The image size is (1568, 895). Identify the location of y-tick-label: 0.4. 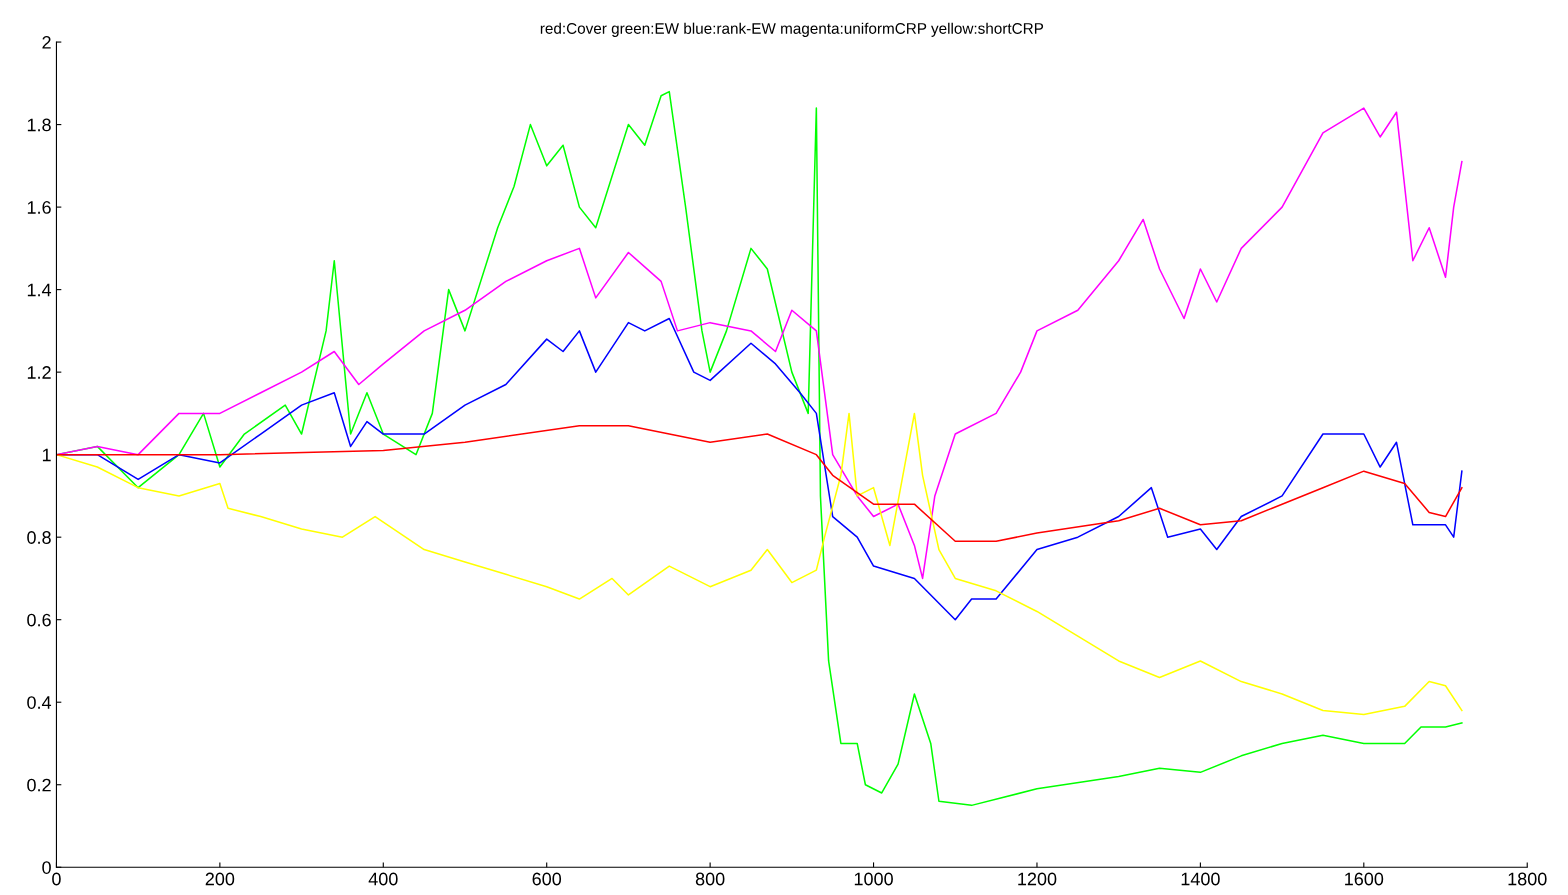
(39, 702).